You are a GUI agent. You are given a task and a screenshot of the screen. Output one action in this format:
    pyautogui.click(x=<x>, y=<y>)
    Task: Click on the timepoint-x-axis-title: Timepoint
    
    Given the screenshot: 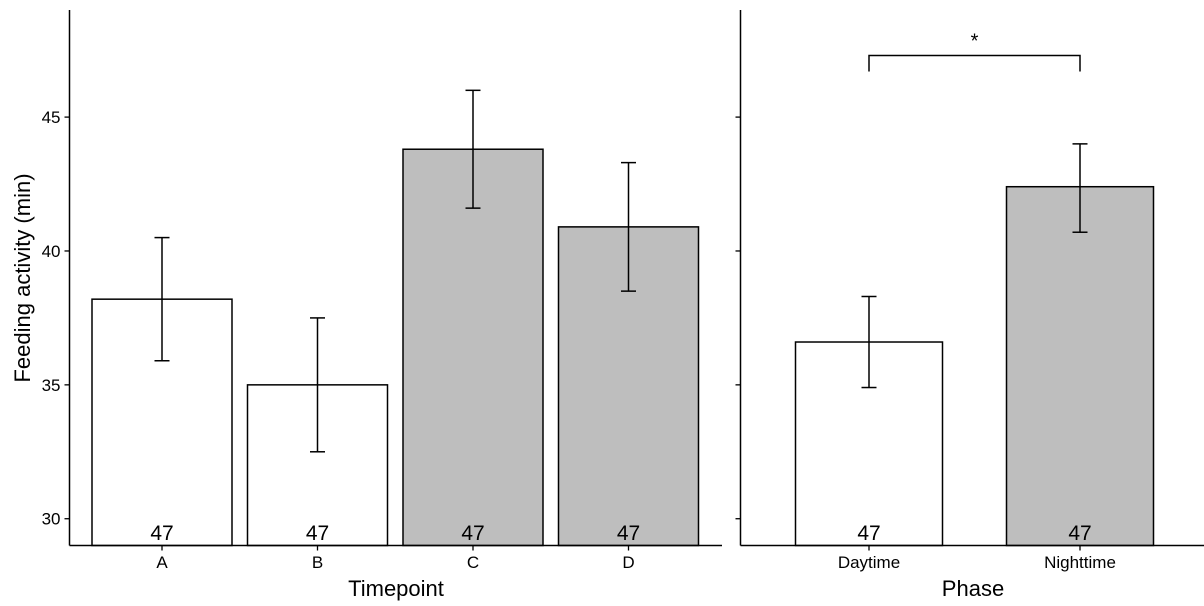 What is the action you would take?
    pyautogui.click(x=396, y=588)
    